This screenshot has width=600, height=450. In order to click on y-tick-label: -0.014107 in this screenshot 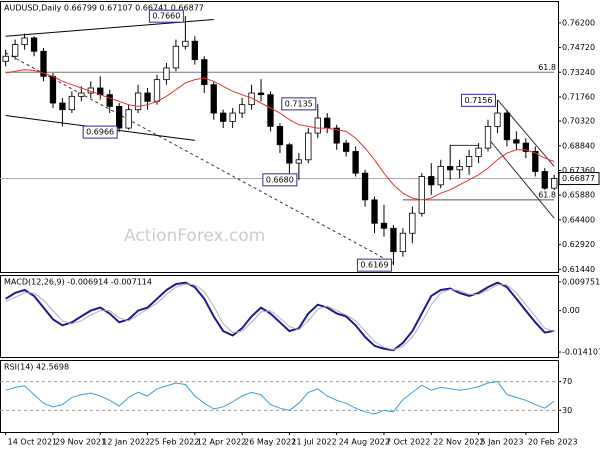, I will do `click(581, 352)`.